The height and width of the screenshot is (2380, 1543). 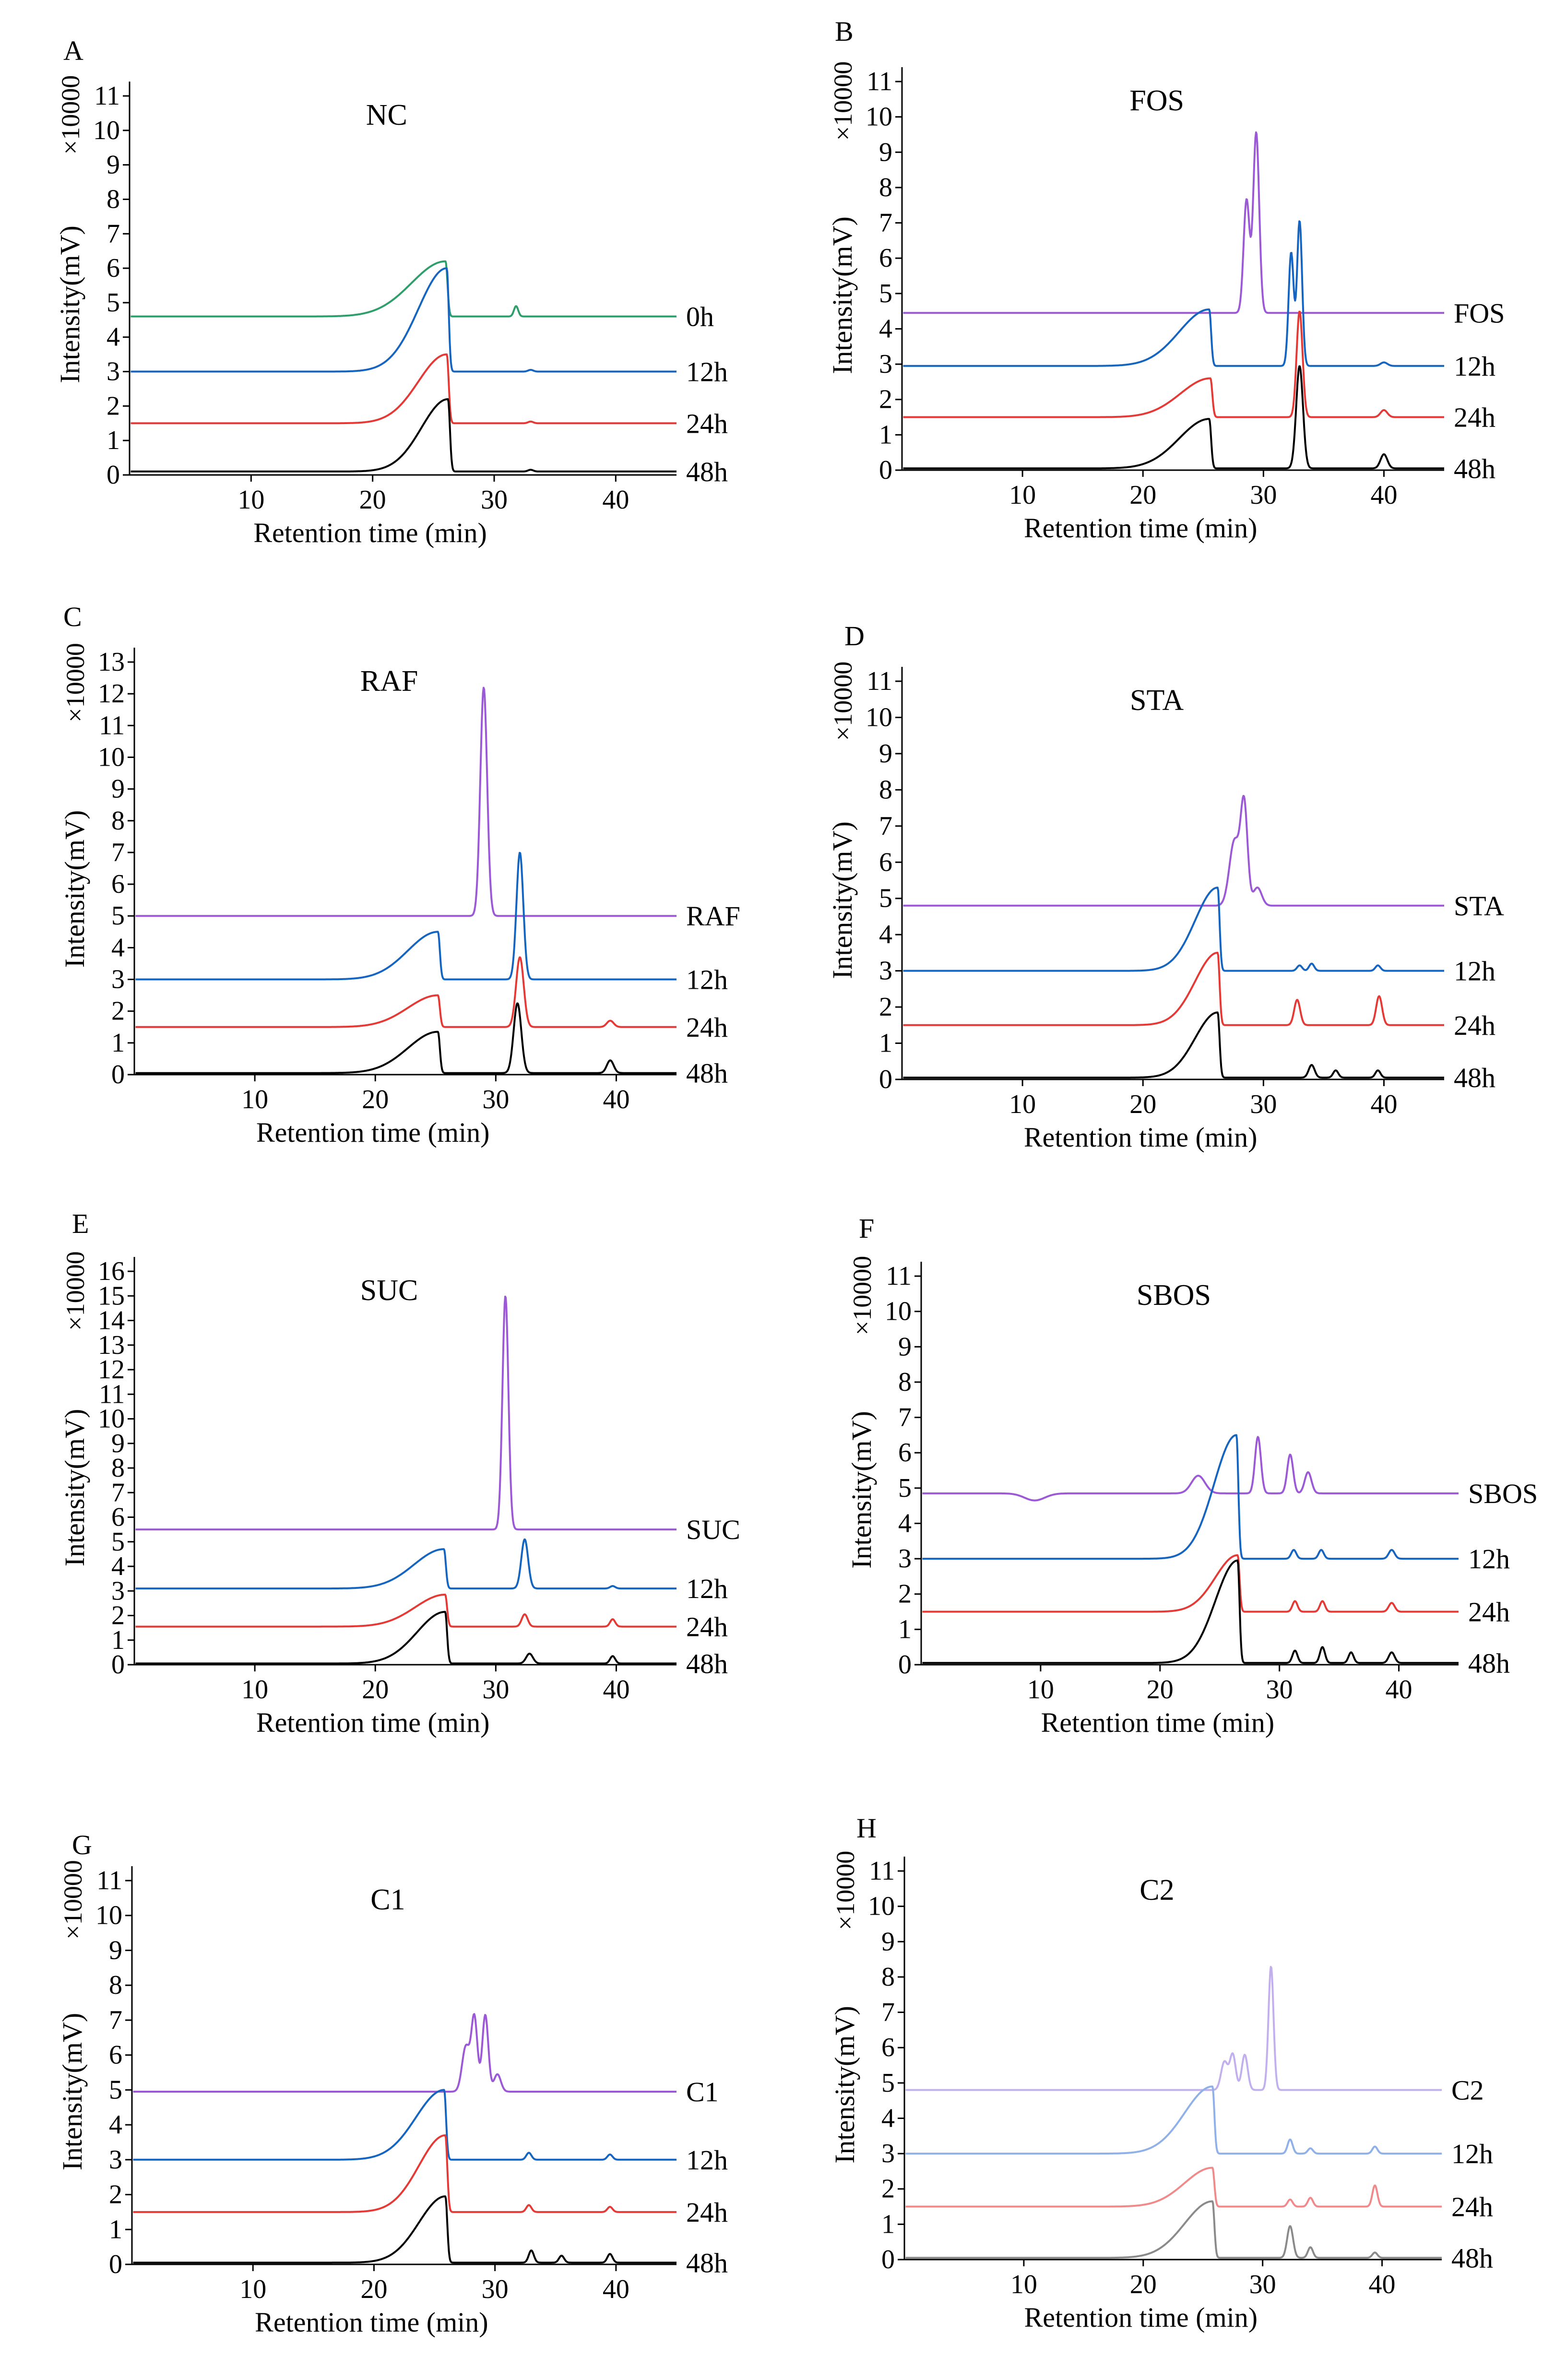 I want to click on y-tick-label: 12, so click(x=111, y=694).